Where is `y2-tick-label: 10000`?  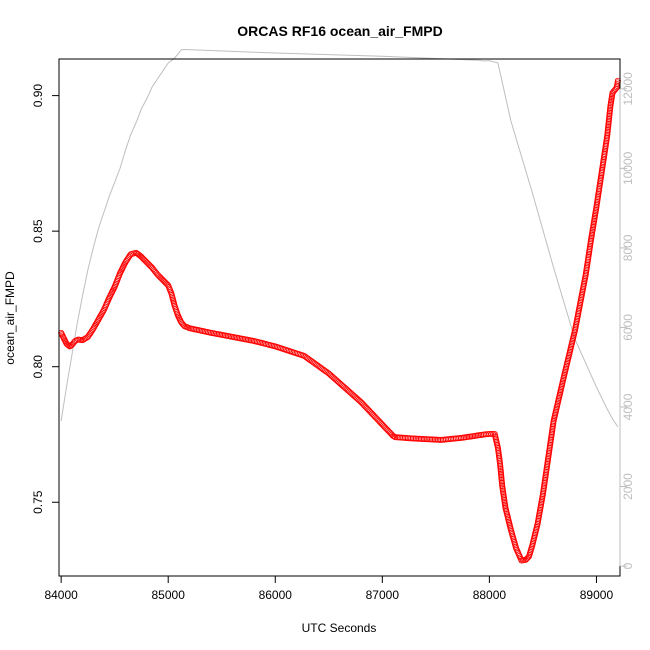
y2-tick-label: 10000 is located at coordinates (628, 168).